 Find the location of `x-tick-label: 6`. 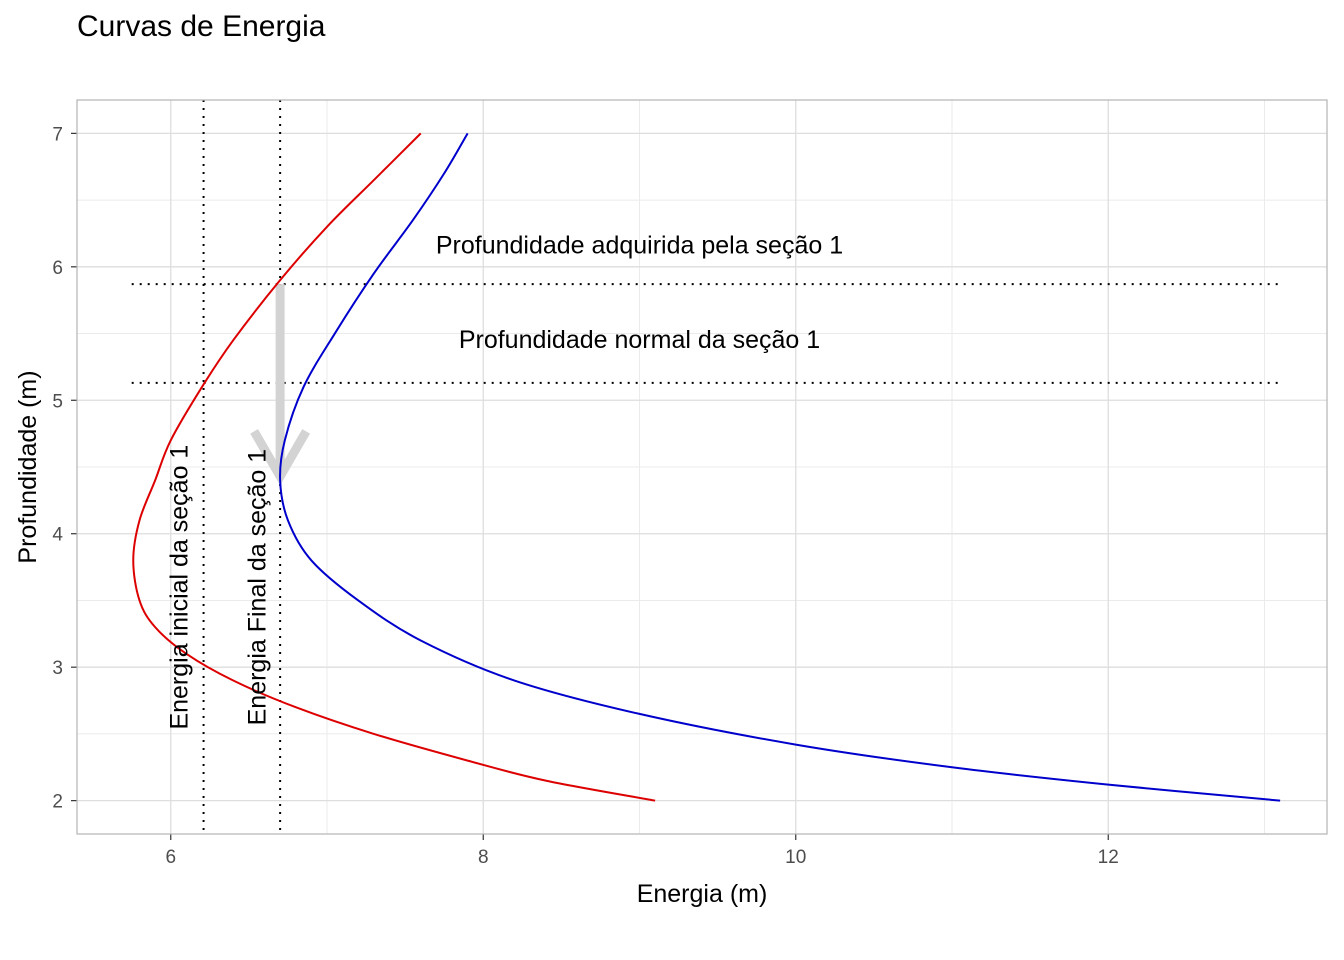

x-tick-label: 6 is located at coordinates (170, 857).